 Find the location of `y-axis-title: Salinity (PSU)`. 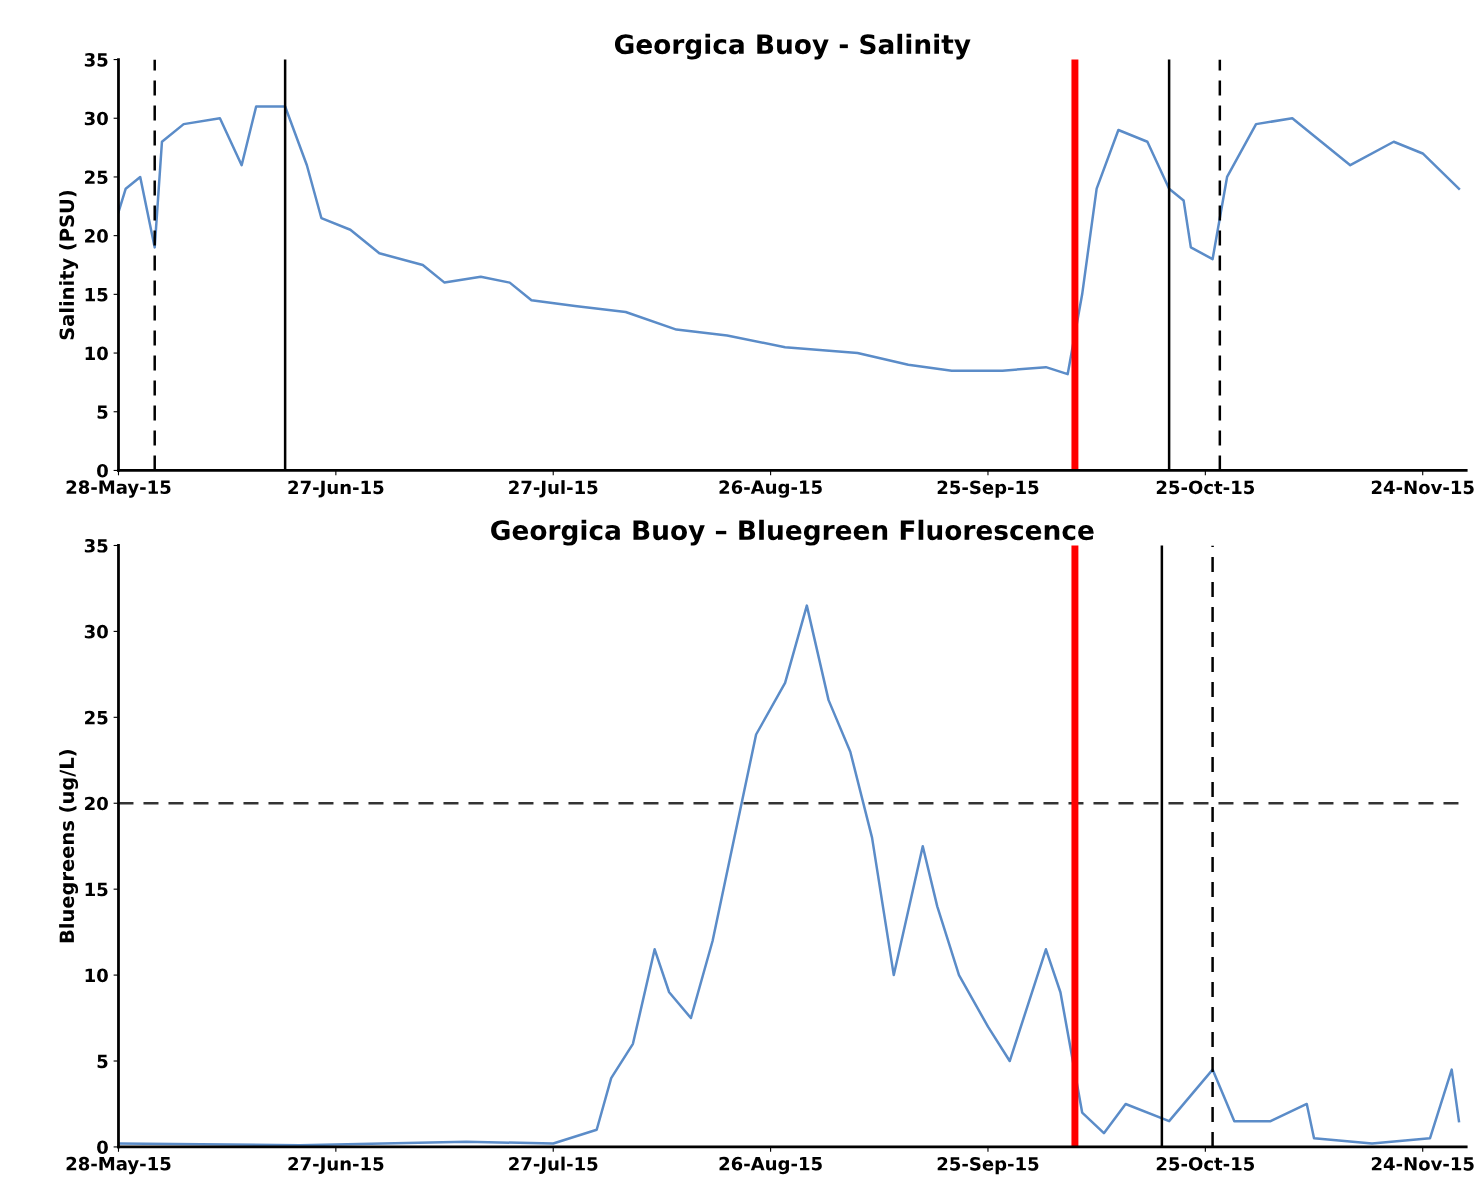

y-axis-title: Salinity (PSU) is located at coordinates (69, 265).